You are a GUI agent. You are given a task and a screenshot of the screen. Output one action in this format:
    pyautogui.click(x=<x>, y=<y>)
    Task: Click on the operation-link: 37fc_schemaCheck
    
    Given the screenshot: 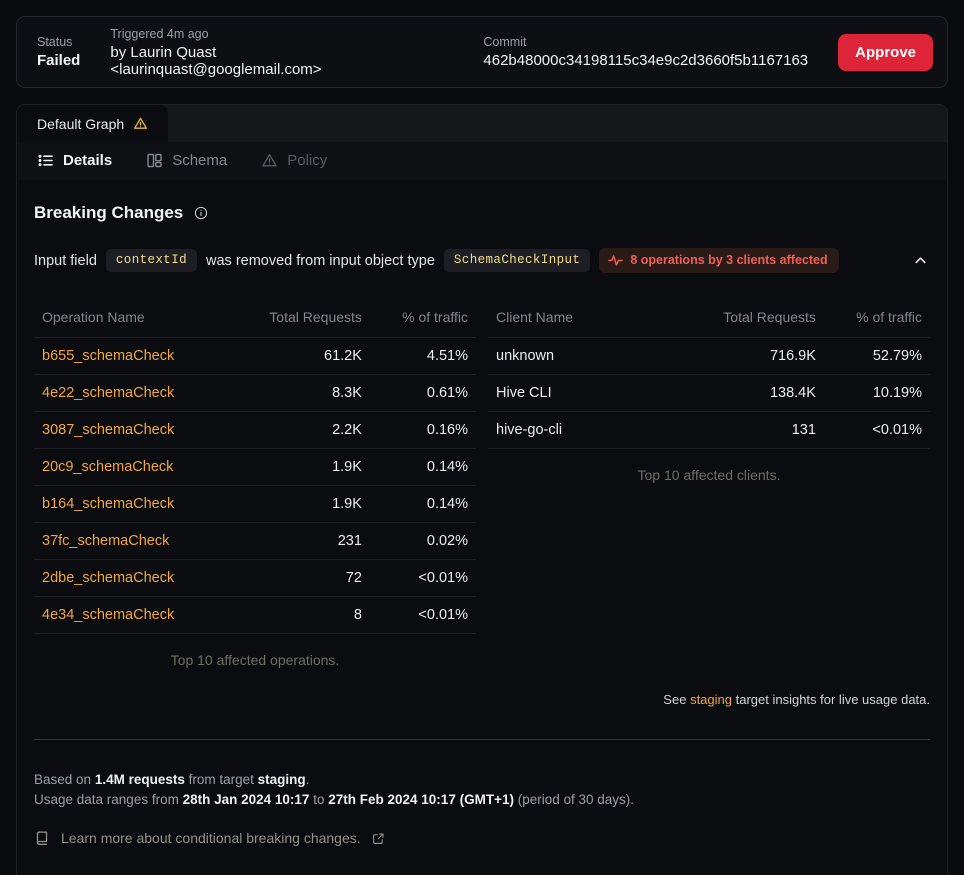 What is the action you would take?
    pyautogui.click(x=106, y=540)
    